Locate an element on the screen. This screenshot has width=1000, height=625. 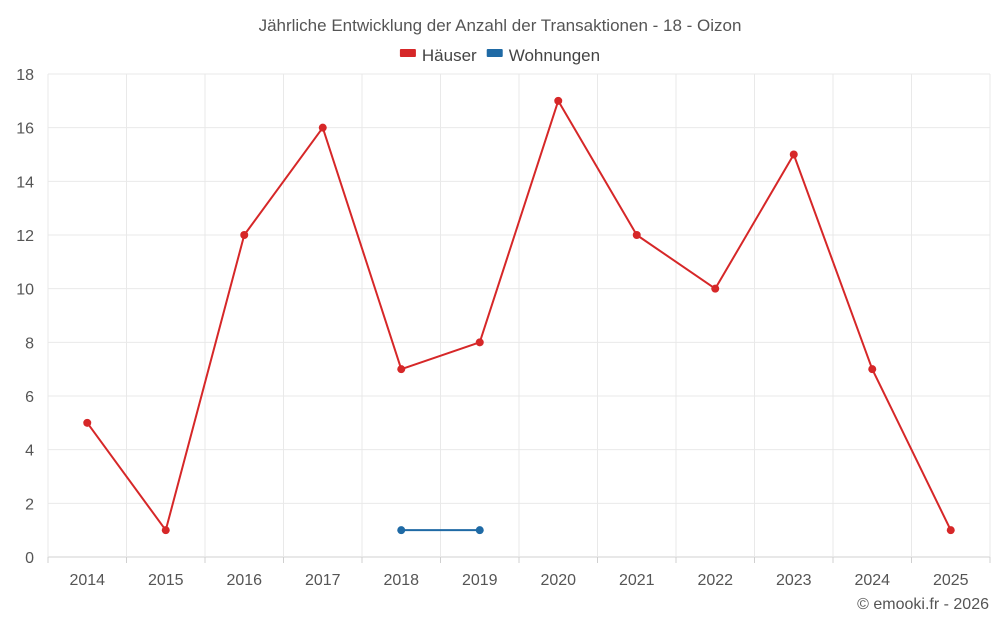
legend-label-haeuser: Häuser is located at coordinates (449, 55).